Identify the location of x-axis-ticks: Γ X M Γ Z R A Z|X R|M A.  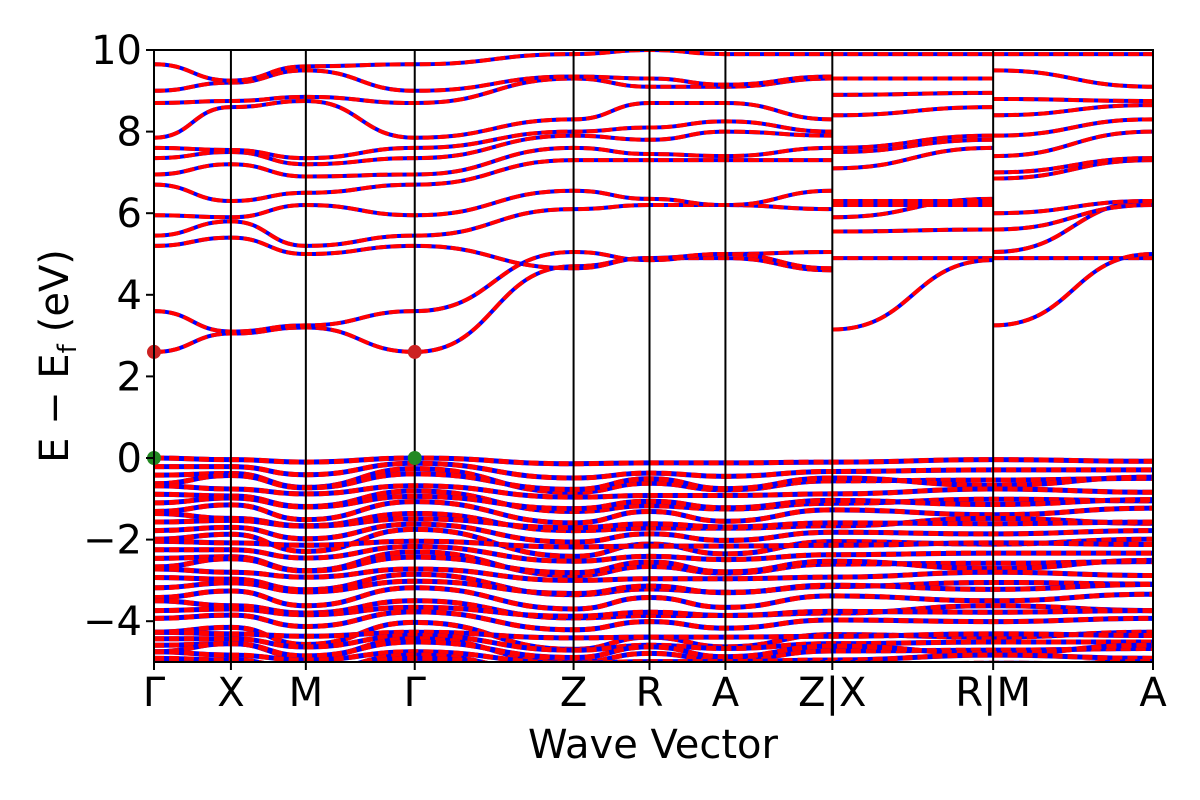
(655, 689).